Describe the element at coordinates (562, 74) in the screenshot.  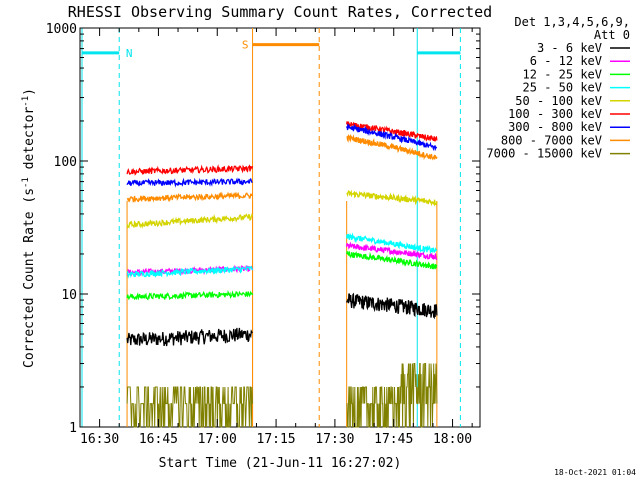
I see `legend-label: 12 - 25 keV` at that location.